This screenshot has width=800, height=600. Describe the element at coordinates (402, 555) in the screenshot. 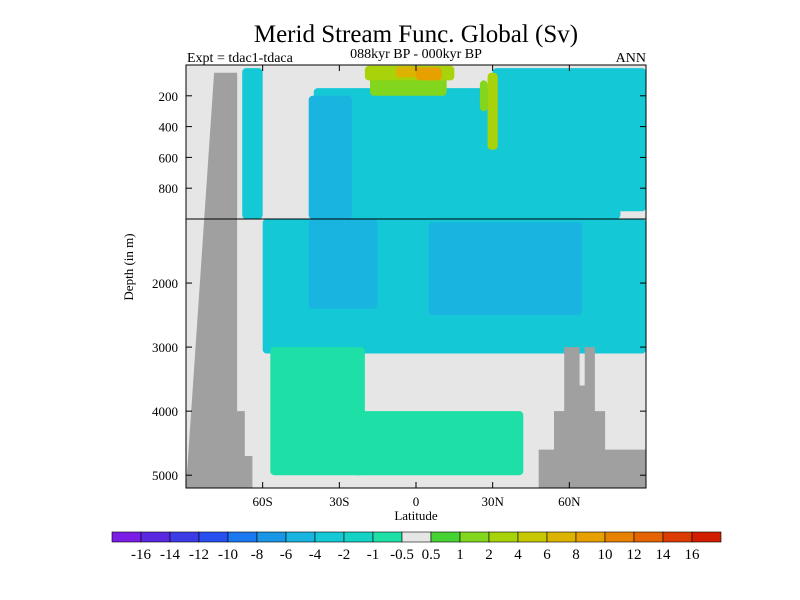

I see `colorbar-label: -0.5` at that location.